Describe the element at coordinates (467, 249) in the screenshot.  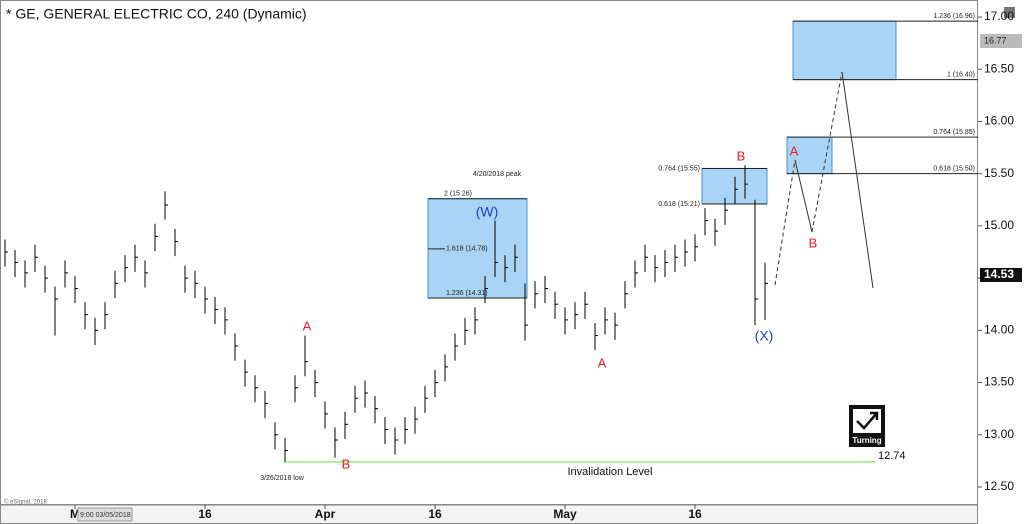
I see `fib-level-label: 1.618 (14.78)` at that location.